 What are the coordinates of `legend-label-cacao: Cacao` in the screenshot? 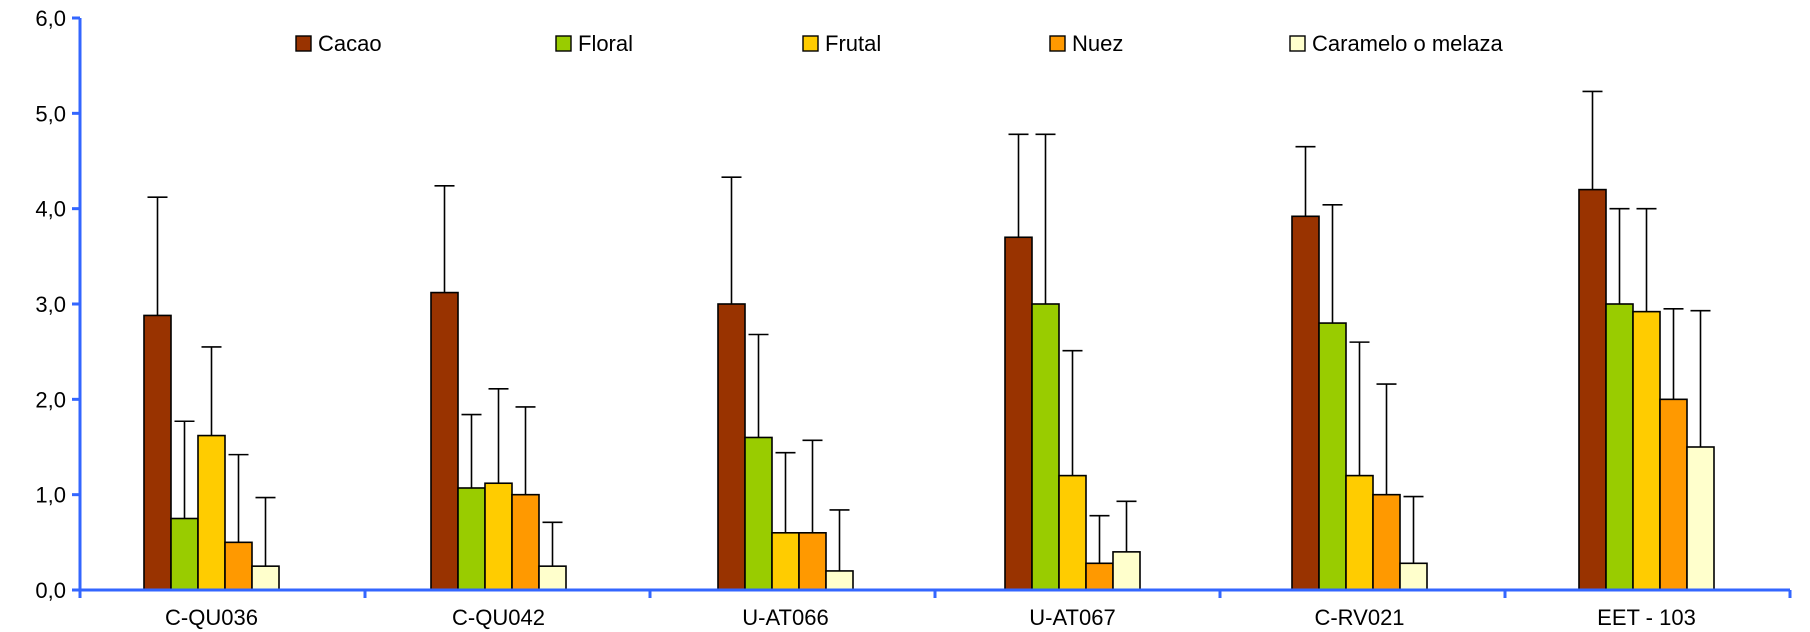 It's located at (350, 43).